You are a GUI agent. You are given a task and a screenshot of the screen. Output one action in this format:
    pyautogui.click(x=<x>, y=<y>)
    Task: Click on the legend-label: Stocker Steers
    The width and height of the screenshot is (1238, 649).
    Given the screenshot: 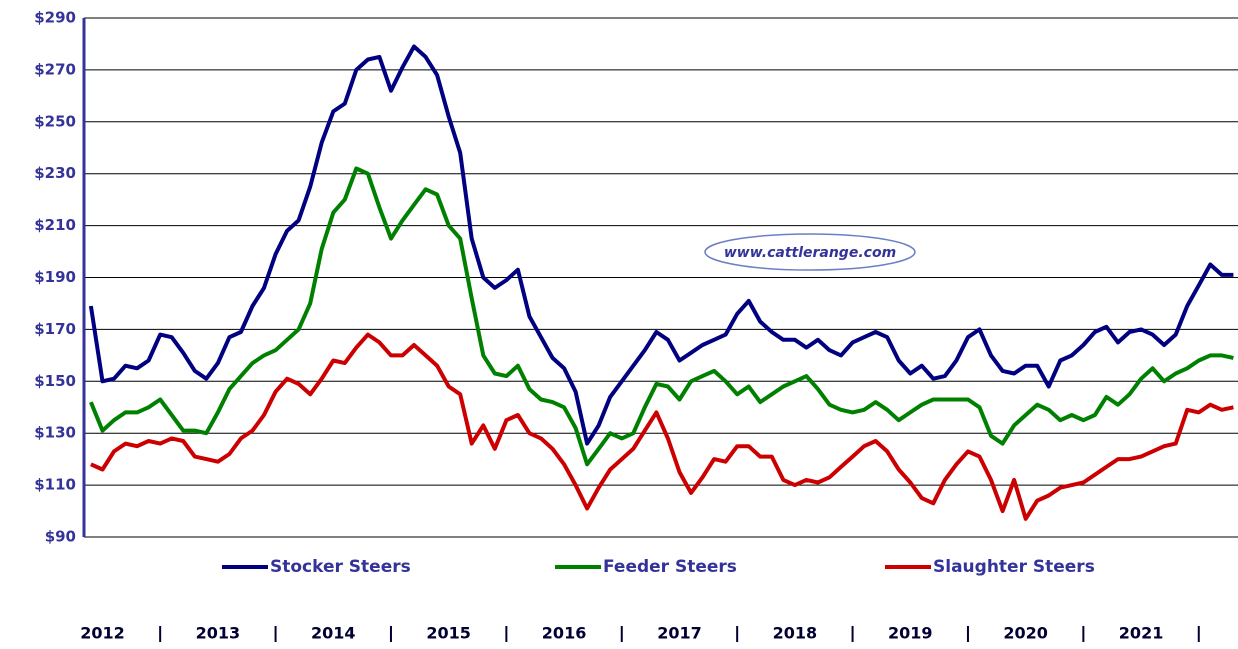 What is the action you would take?
    pyautogui.click(x=340, y=567)
    